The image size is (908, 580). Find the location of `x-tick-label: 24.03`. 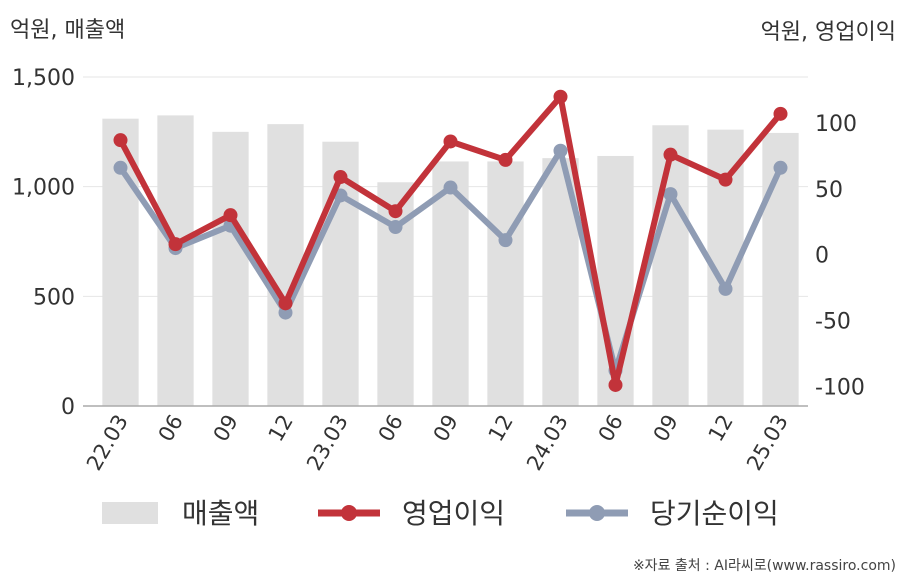

x-tick-label: 24.03 is located at coordinates (547, 443).